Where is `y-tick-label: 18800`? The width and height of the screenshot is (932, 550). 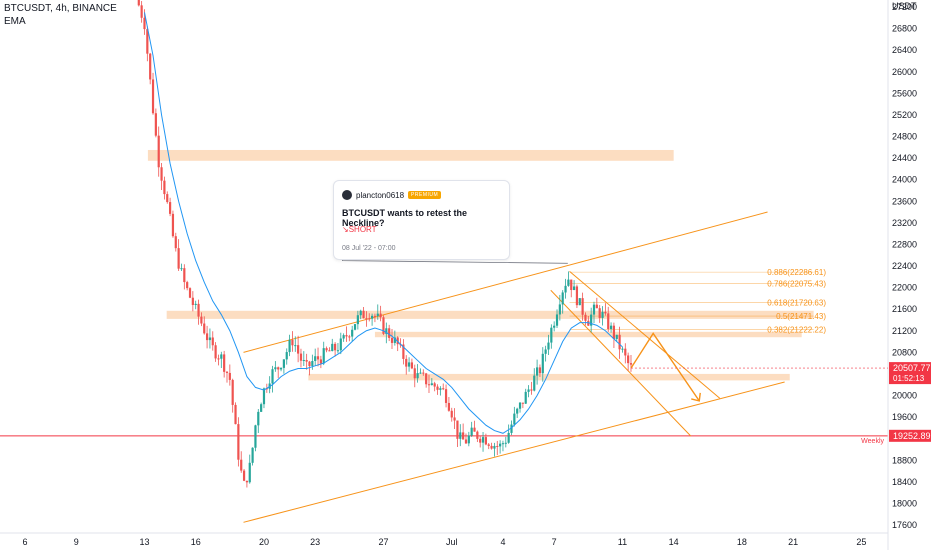
y-tick-label: 18800 is located at coordinates (904, 460).